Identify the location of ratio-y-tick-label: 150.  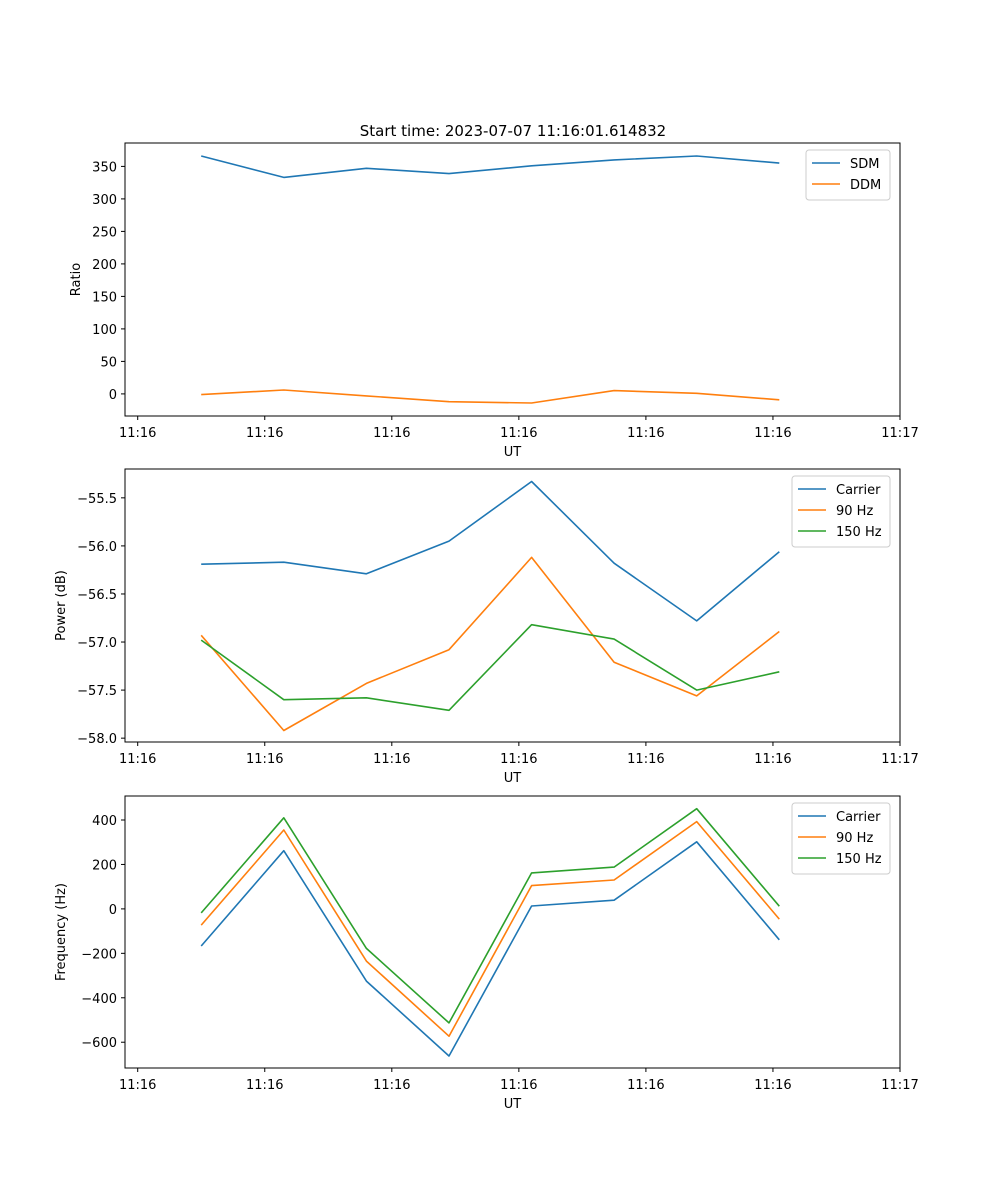
(104, 297).